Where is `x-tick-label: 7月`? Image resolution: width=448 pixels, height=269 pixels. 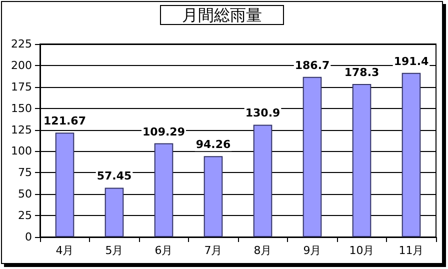
x-tick-label: 7月 is located at coordinates (213, 250).